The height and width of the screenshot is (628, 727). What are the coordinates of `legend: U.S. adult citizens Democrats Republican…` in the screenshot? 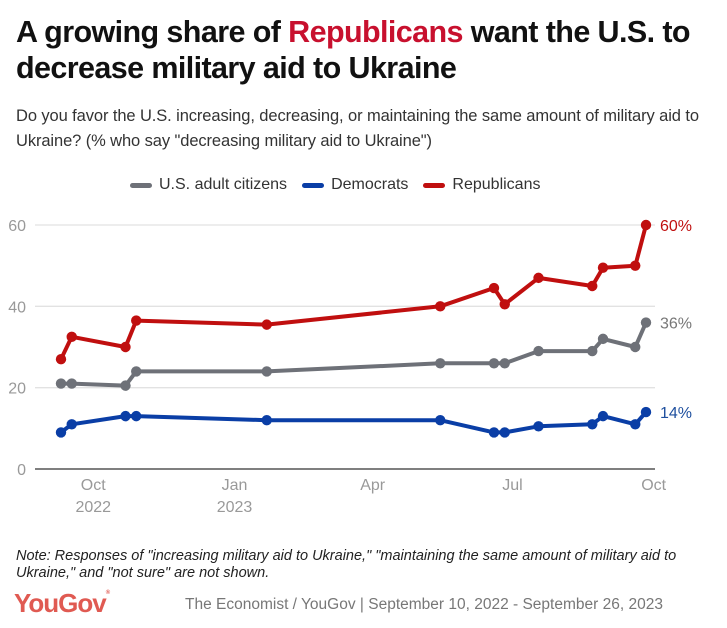 It's located at (342, 185).